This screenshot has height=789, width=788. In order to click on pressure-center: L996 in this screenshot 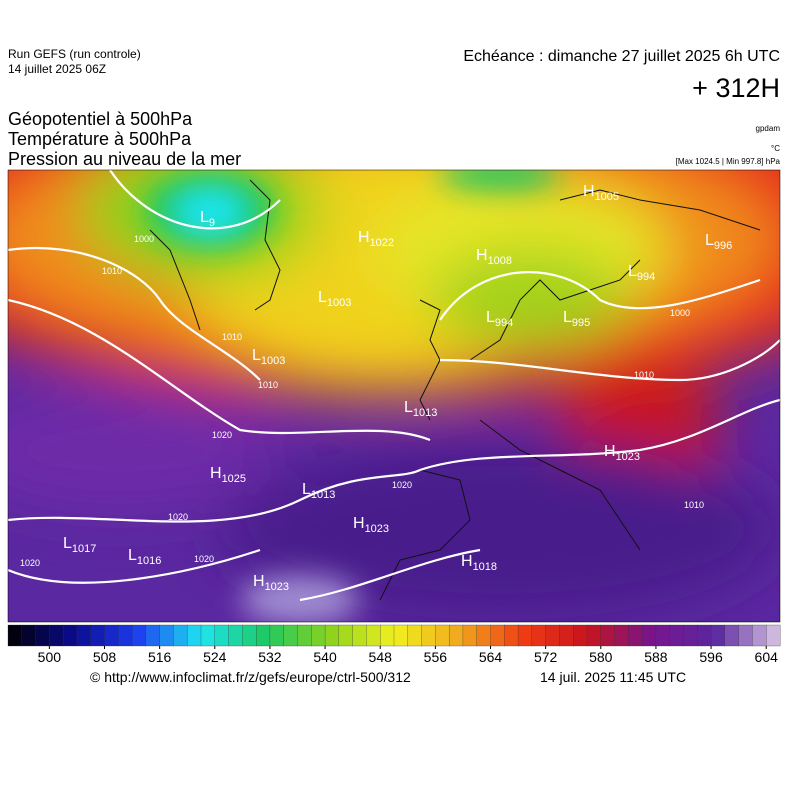, I will do `click(718, 242)`.